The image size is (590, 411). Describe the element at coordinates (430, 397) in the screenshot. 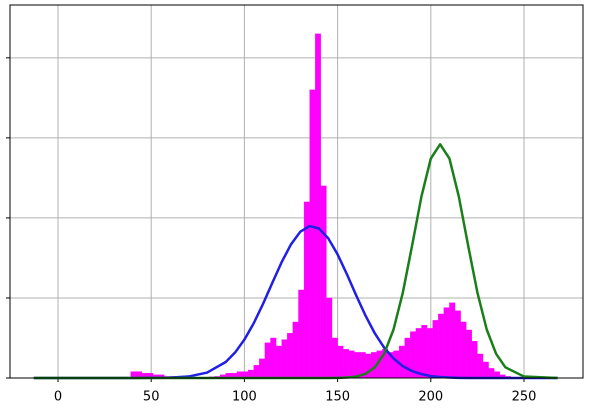

I see `x-tick-label: 200` at that location.